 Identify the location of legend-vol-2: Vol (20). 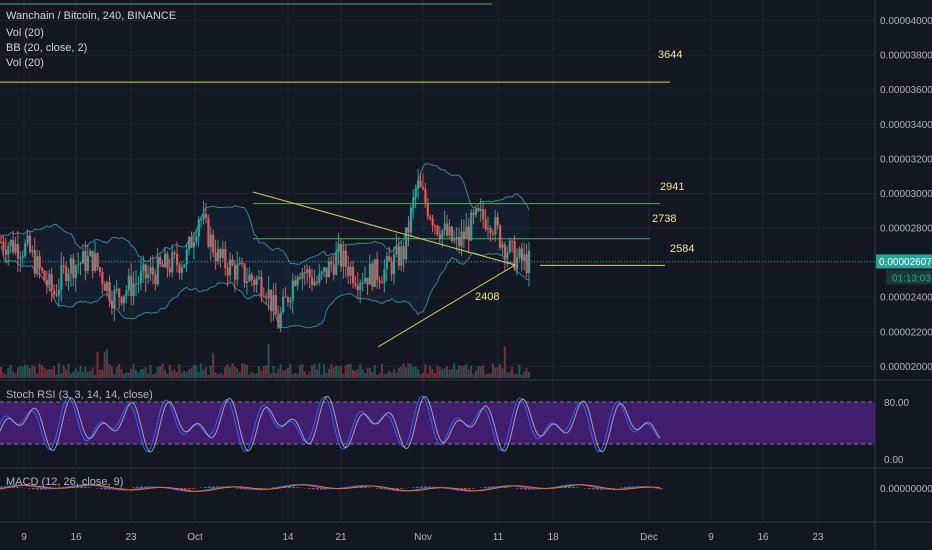
(25, 63).